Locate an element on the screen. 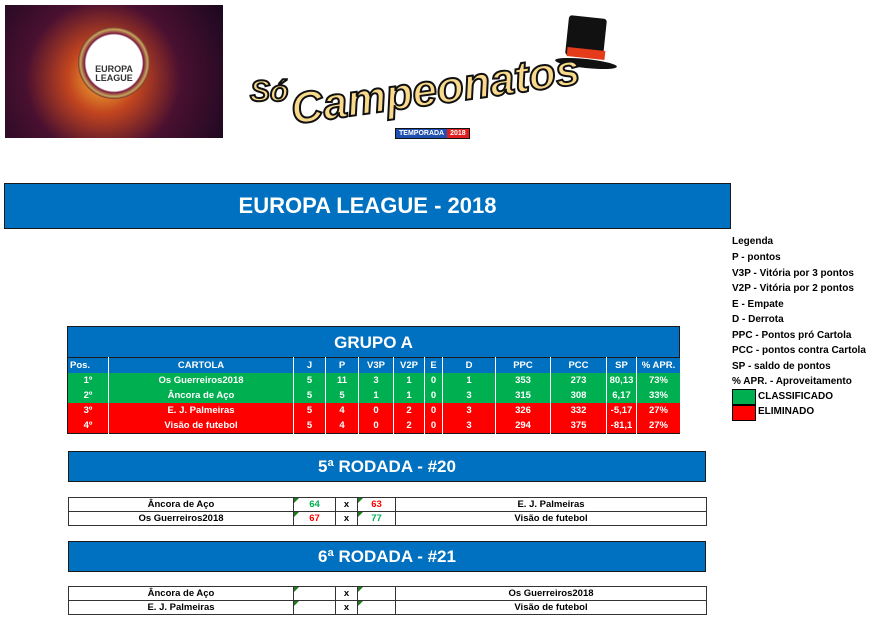 The height and width of the screenshot is (621, 869). match-row: Âncora de Aço x Os Guerreiros2018 is located at coordinates (387, 593).